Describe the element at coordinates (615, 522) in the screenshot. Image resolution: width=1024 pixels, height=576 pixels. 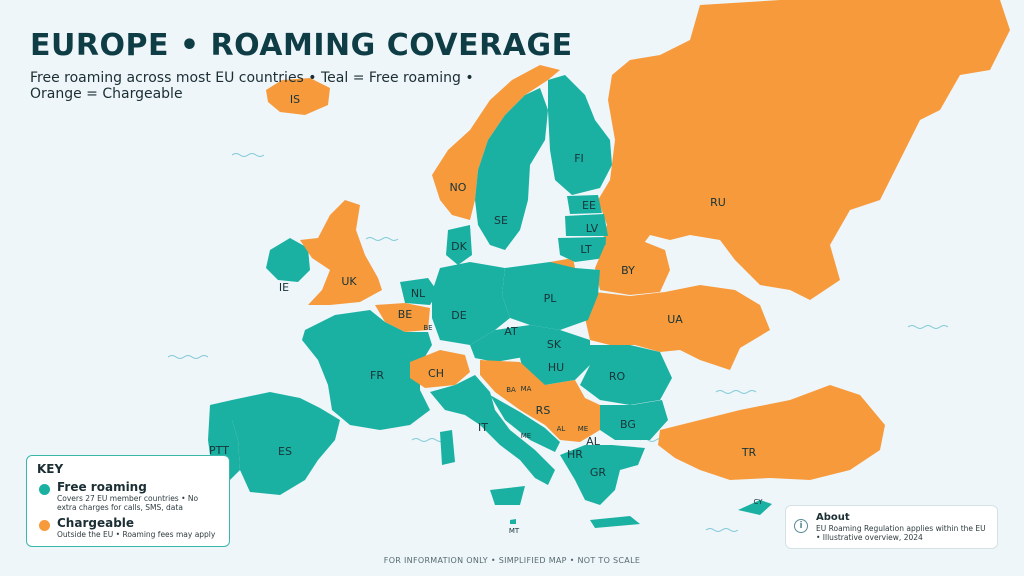
I see `country-greece-crete` at that location.